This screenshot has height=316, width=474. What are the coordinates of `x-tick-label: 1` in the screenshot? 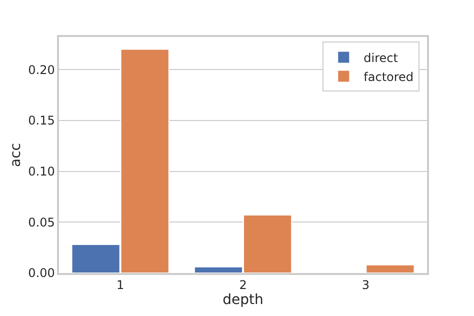 It's located at (120, 285).